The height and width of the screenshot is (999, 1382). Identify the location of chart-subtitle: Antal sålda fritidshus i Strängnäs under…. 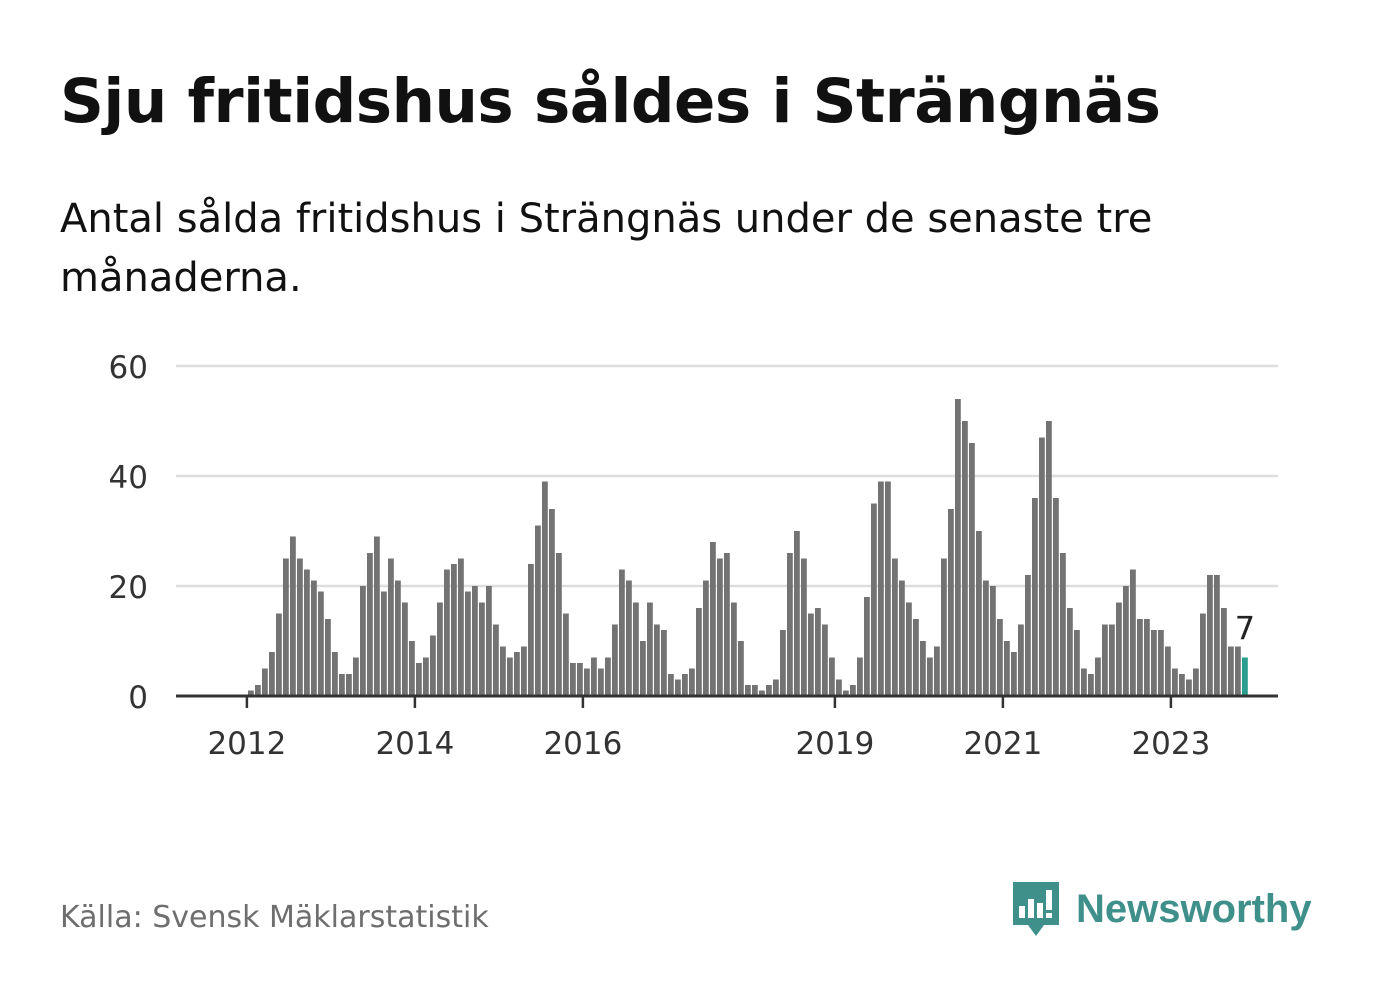
(606, 248).